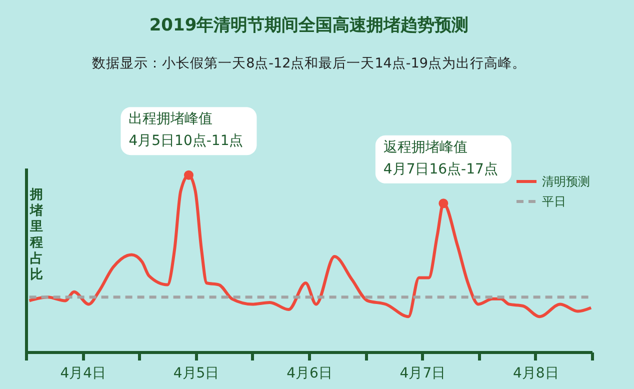 The width and height of the screenshot is (634, 389). Describe the element at coordinates (36, 235) in the screenshot. I see `y-axis-title: 拥堵里程占比` at that location.